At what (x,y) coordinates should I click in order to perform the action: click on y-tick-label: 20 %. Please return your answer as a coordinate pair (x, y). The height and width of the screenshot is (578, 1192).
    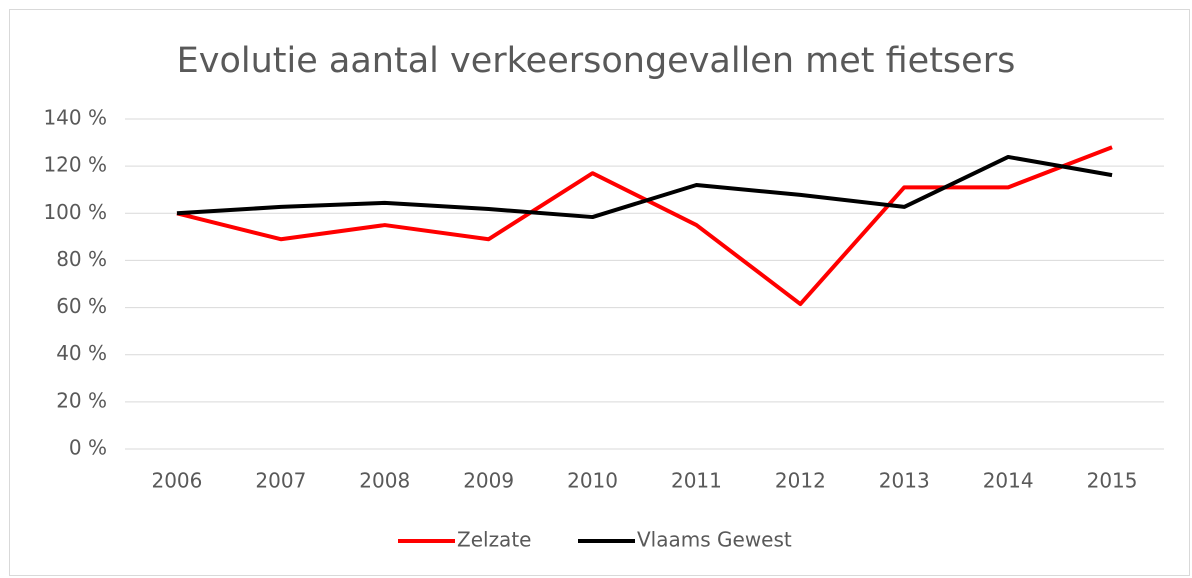
    Looking at the image, I should click on (81, 400).